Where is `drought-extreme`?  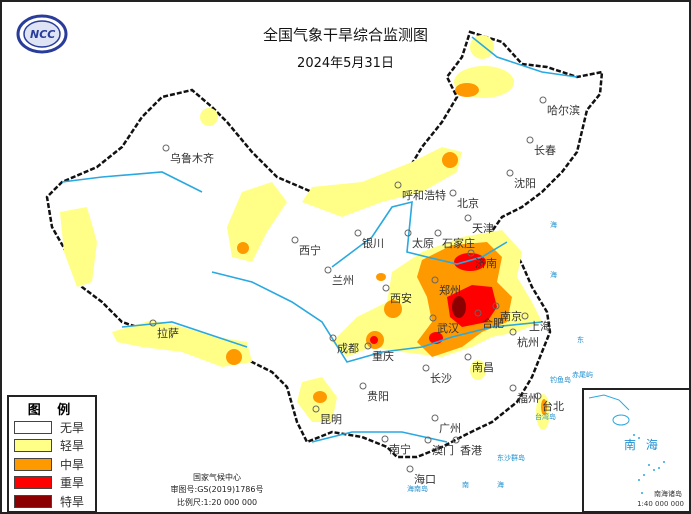
drought-extreme is located at coordinates (459, 307).